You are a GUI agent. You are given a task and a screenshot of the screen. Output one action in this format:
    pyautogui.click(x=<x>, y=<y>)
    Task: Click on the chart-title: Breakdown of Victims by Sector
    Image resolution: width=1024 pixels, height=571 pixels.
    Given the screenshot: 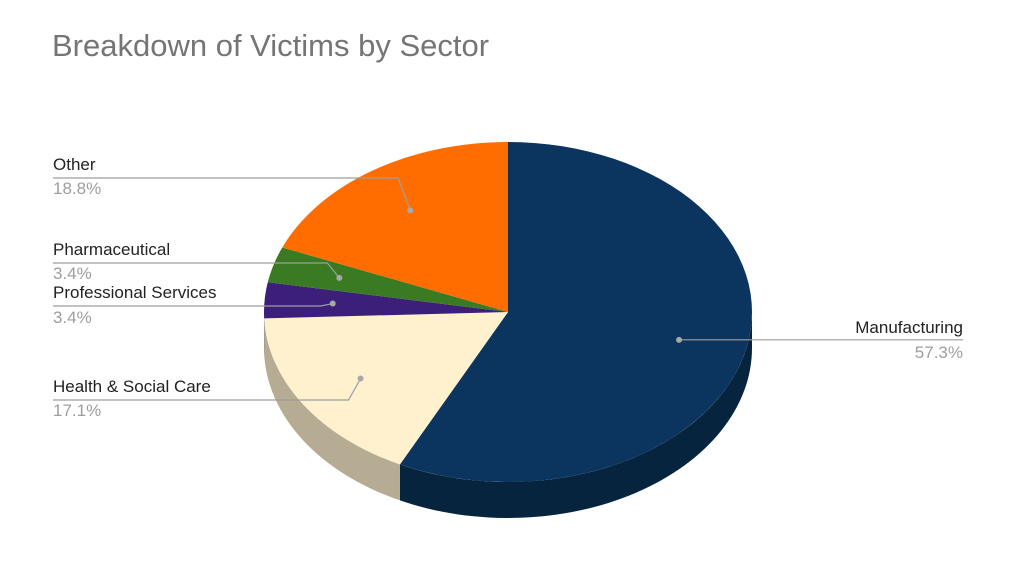 What is the action you would take?
    pyautogui.click(x=271, y=45)
    